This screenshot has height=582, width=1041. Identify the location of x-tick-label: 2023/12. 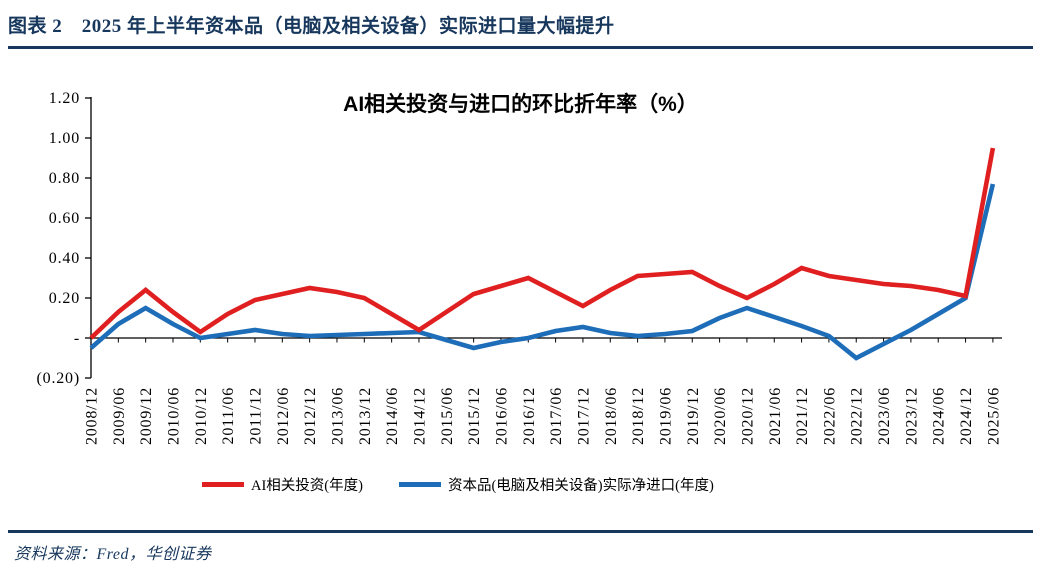
(911, 416).